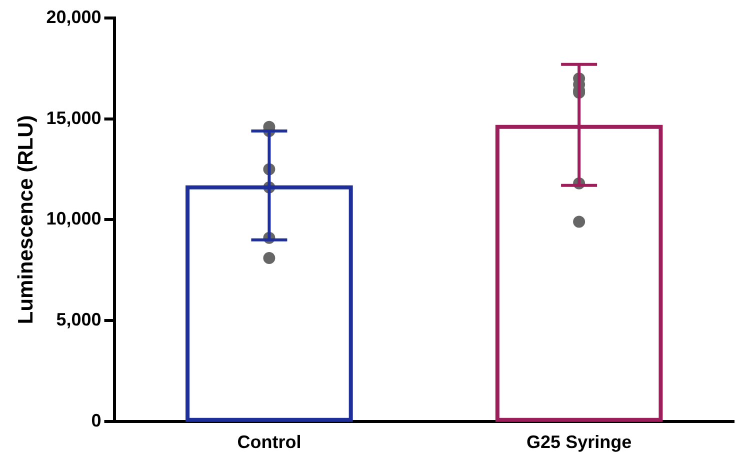  Describe the element at coordinates (269, 442) in the screenshot. I see `x-tick-label: Control` at that location.